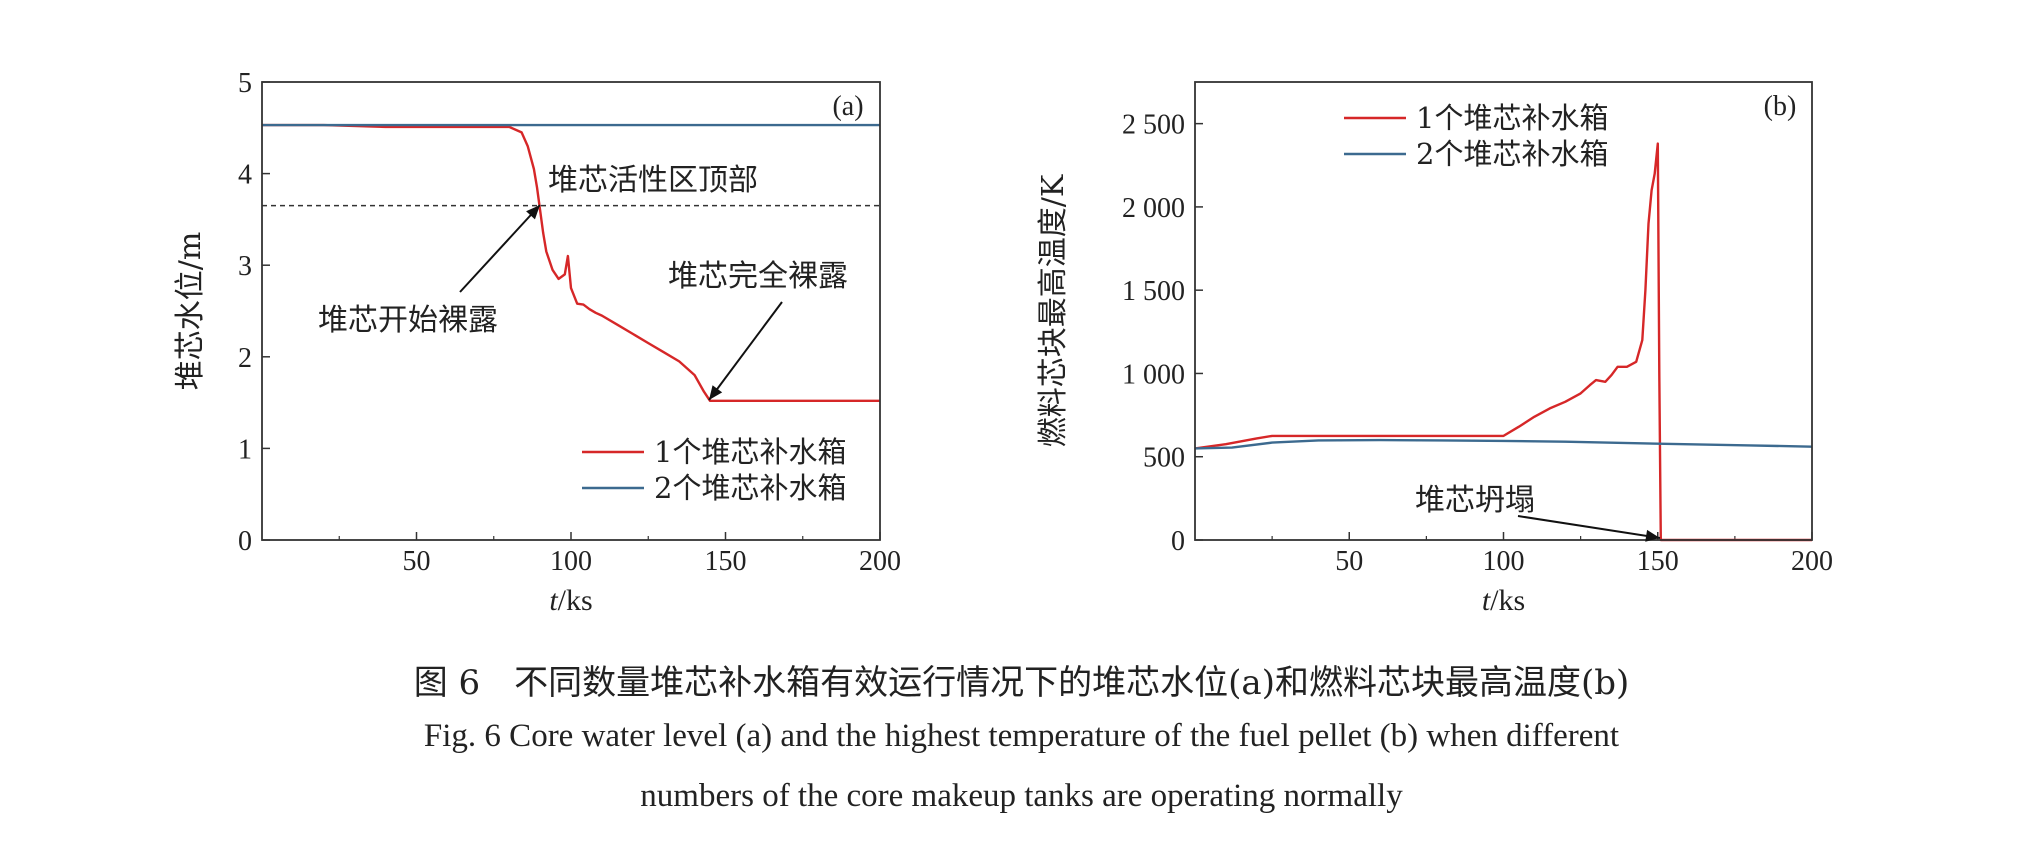 The width and height of the screenshot is (2043, 851). Describe the element at coordinates (847, 106) in the screenshot. I see `panel-label: (a)` at that location.